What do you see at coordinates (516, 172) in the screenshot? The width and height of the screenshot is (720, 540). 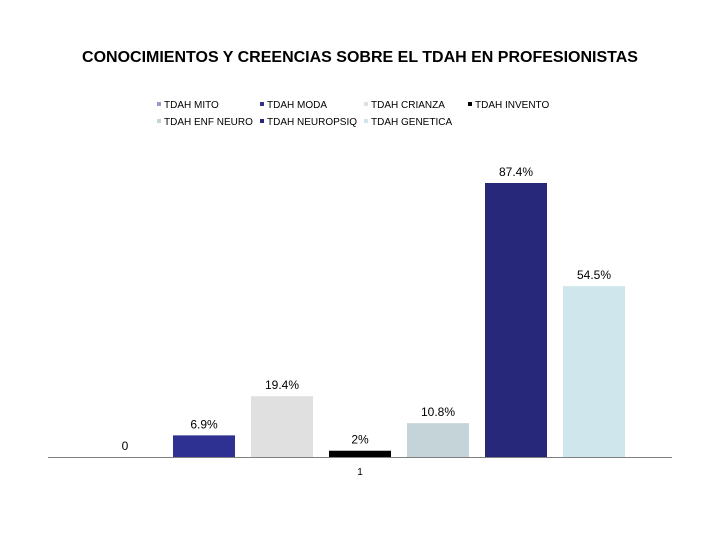 I see `data-label-6: 87.4%` at bounding box center [516, 172].